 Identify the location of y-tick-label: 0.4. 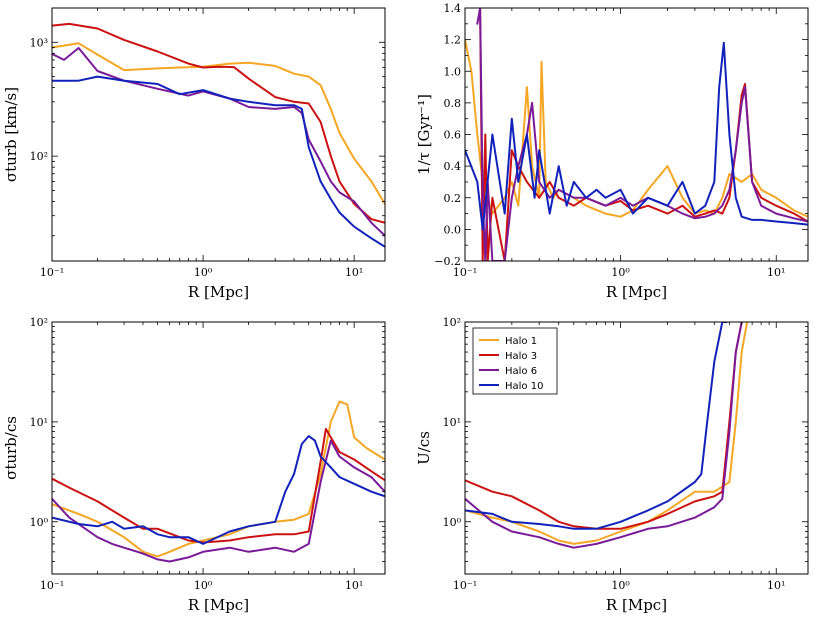
(453, 166).